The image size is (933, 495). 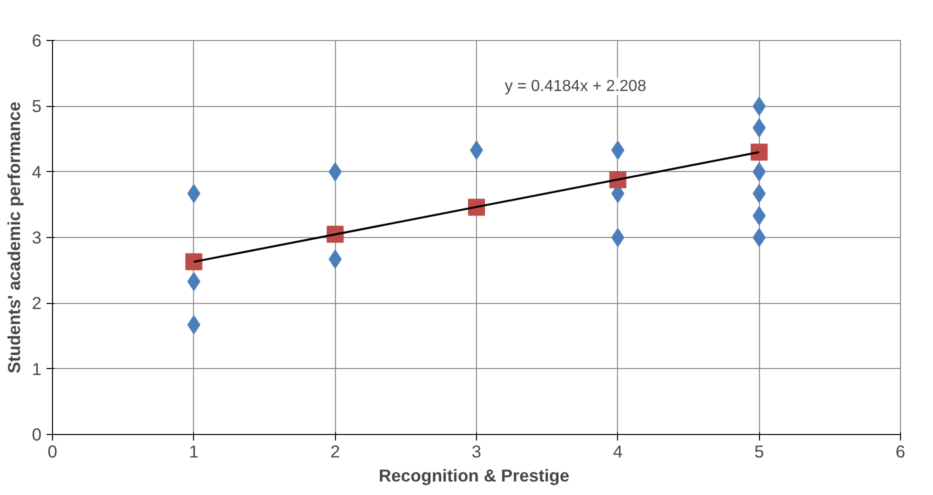 What do you see at coordinates (14, 237) in the screenshot?
I see `y-axis-title: Students' academic performance` at bounding box center [14, 237].